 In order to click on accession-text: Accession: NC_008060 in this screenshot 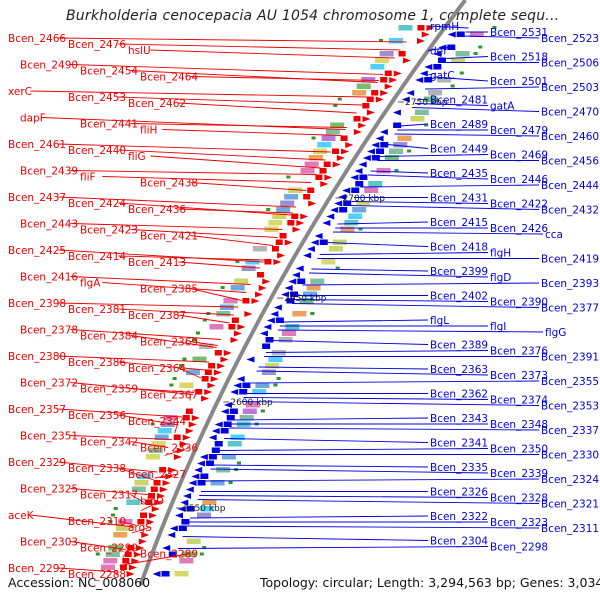, I will do `click(79, 582)`.